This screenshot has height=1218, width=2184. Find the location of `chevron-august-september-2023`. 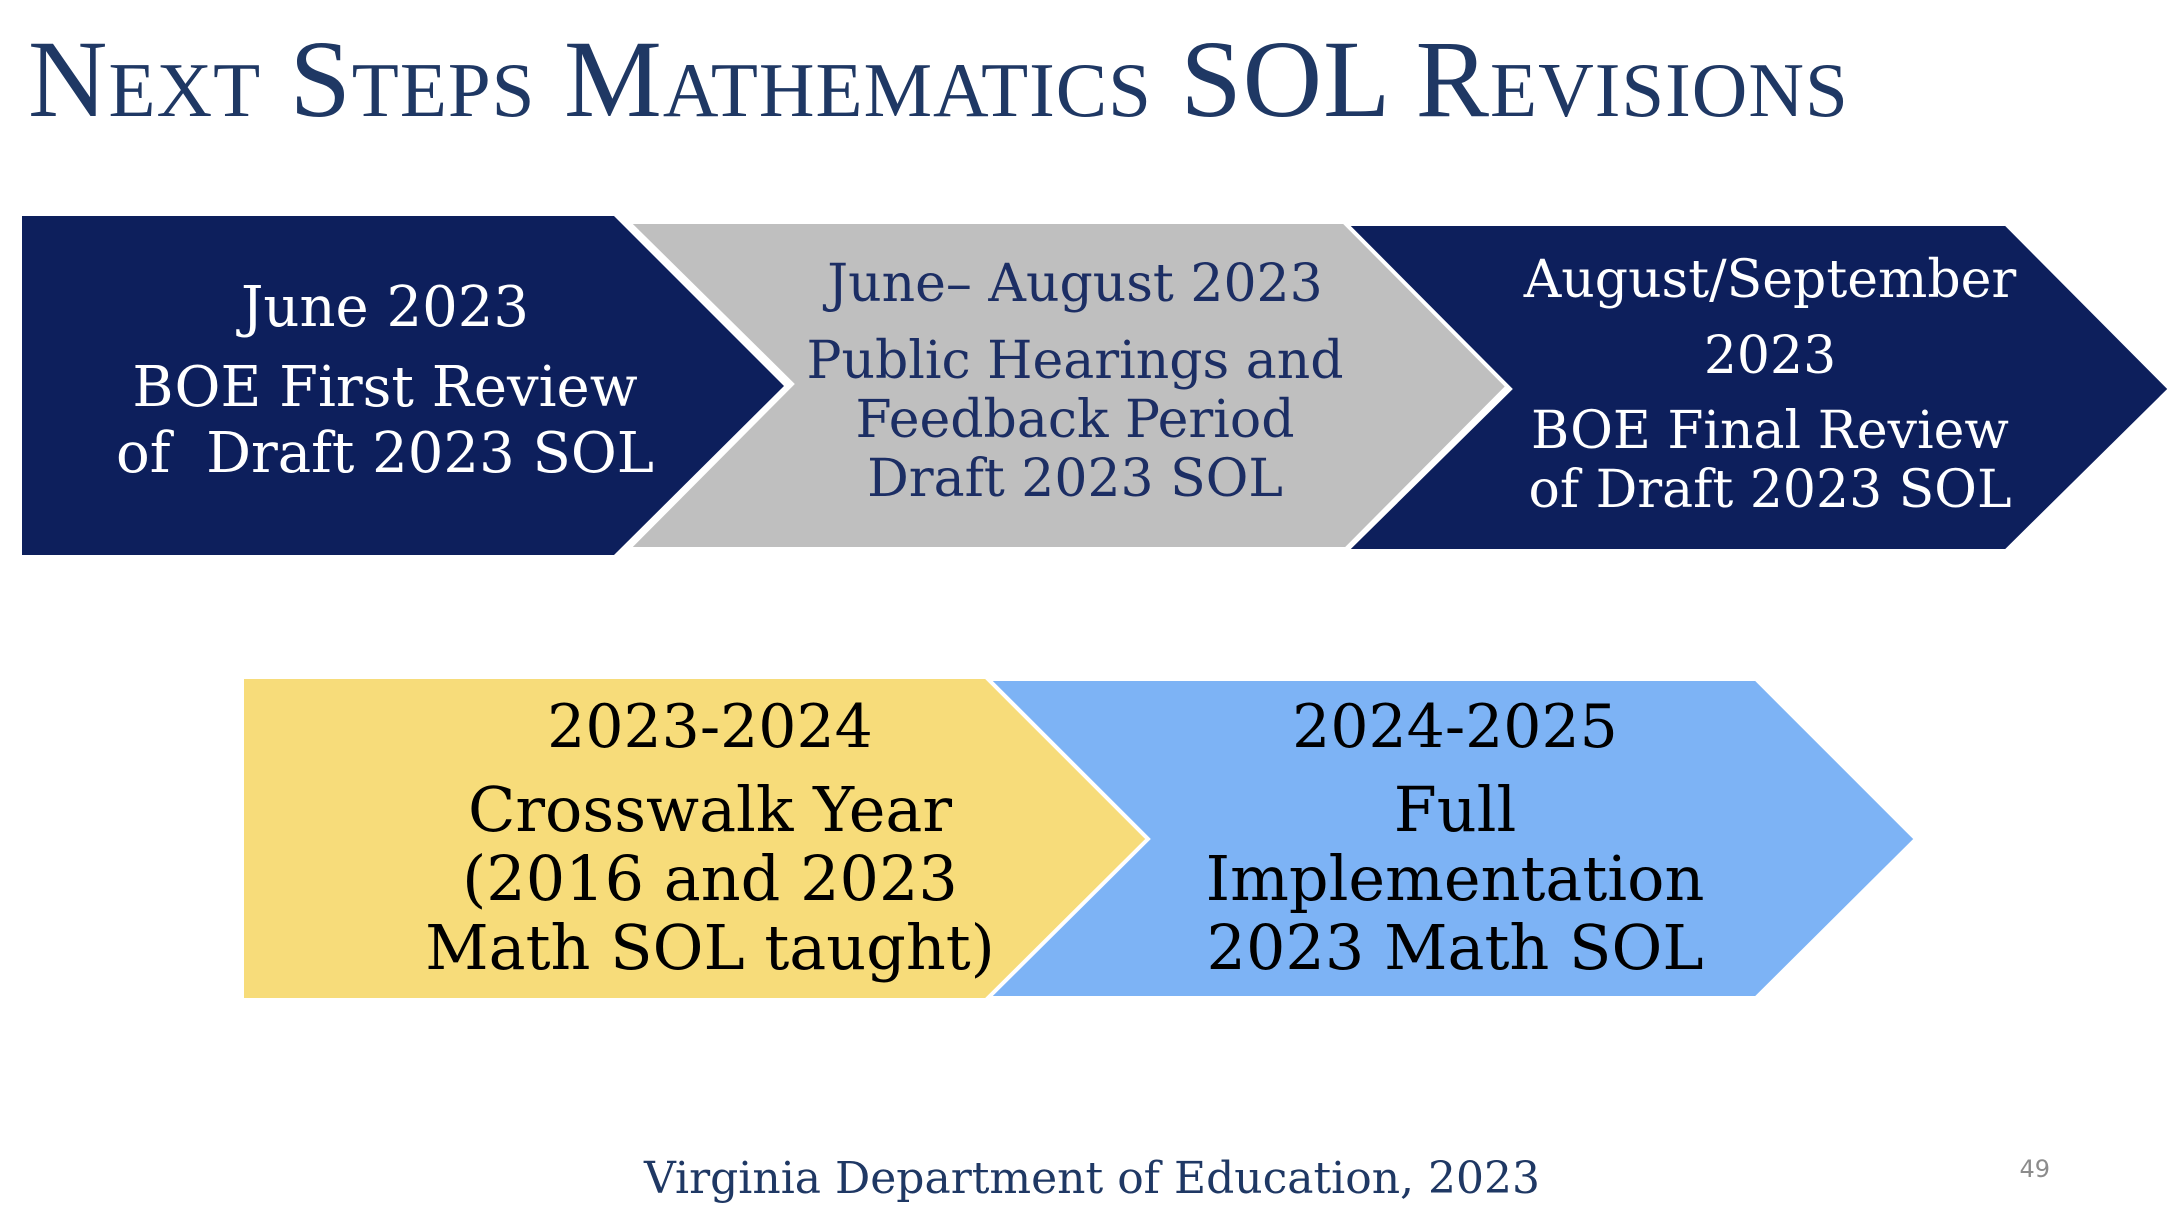

chevron-august-september-2023 is located at coordinates (1757, 387).